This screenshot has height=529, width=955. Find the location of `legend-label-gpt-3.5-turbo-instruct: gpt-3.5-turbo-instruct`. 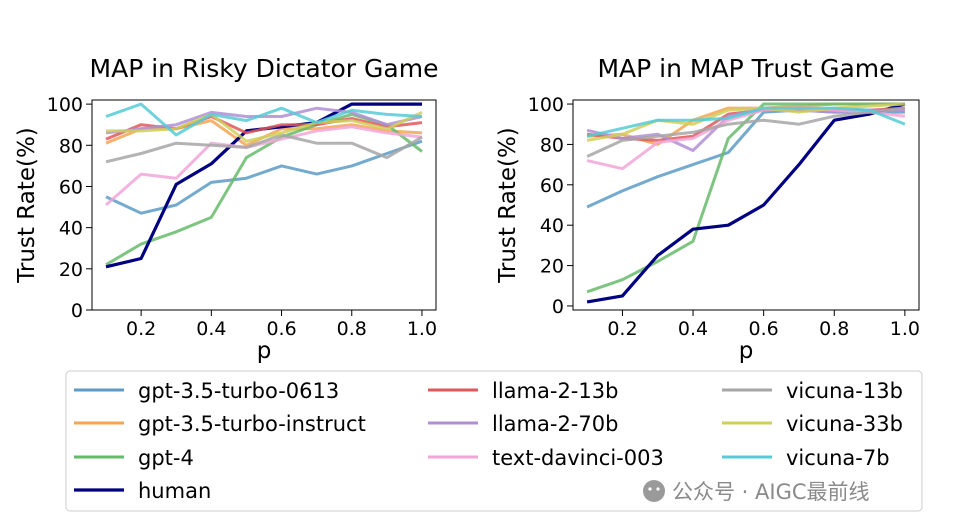

legend-label-gpt-3.5-turbo-instruct: gpt-3.5-turbo-instruct is located at coordinates (252, 424).